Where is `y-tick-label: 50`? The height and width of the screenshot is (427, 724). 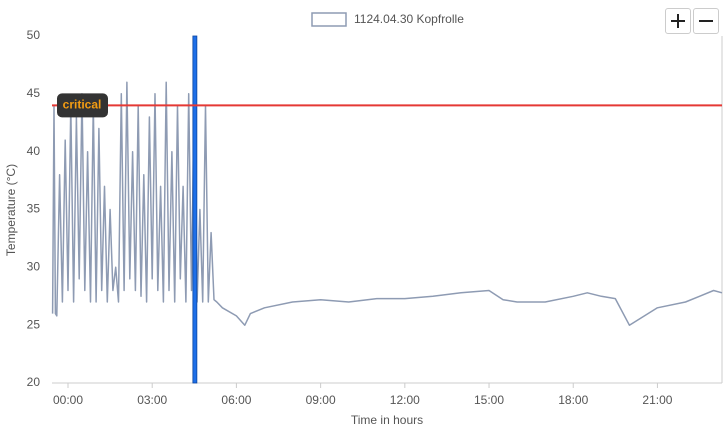
y-tick-label: 50 is located at coordinates (34, 35).